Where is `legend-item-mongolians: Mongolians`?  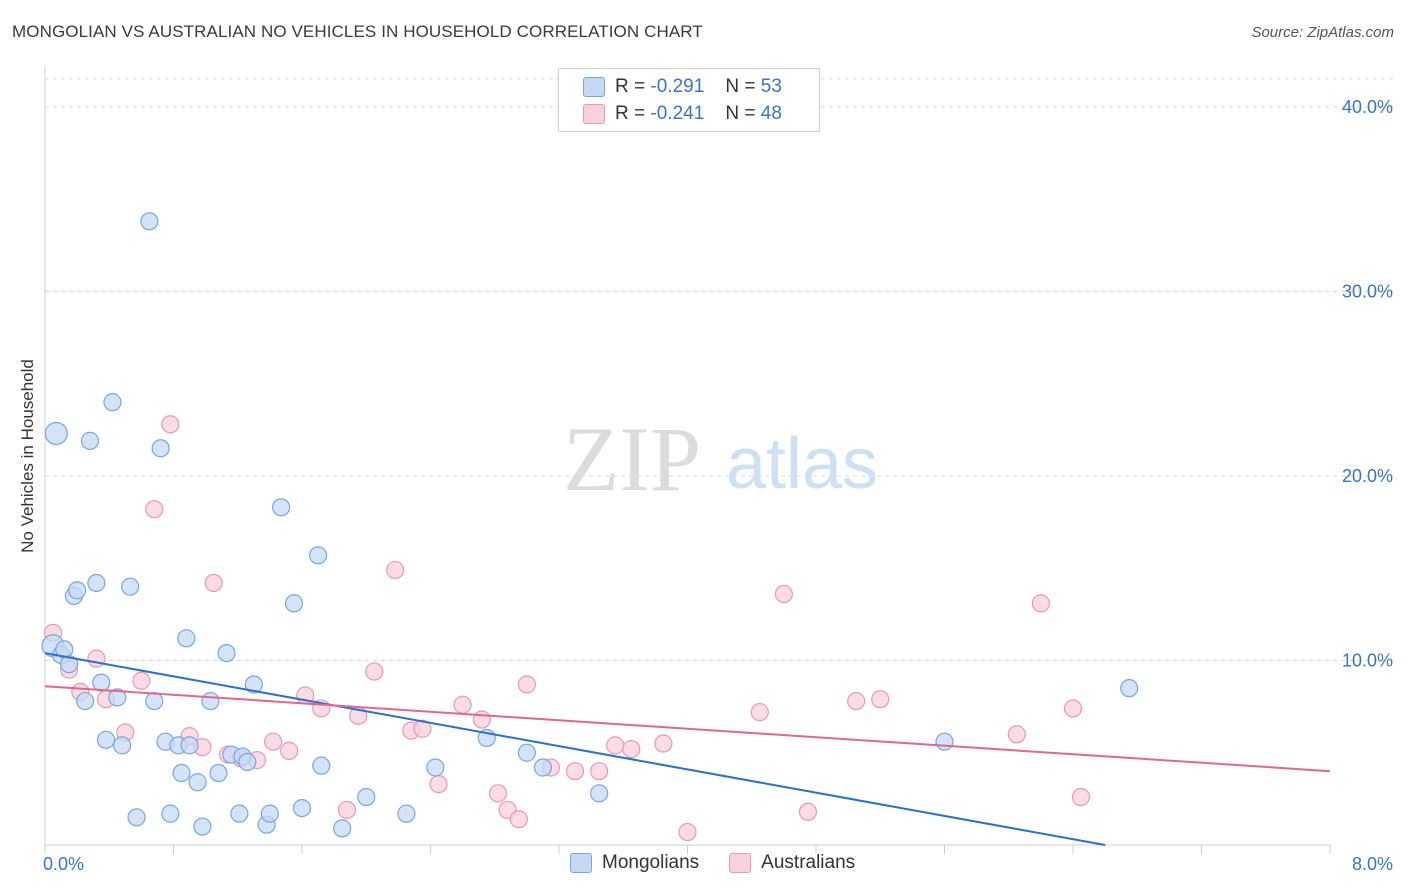
legend-item-mongolians: Mongolians is located at coordinates (634, 863).